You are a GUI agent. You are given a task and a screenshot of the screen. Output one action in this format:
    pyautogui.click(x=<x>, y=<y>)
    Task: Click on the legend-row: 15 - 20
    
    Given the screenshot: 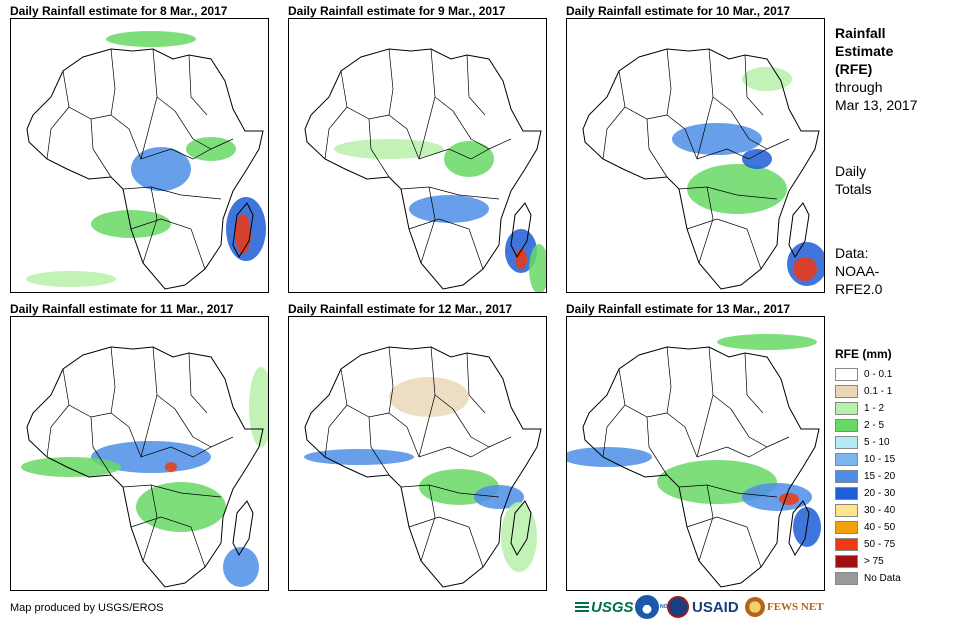 What is the action you would take?
    pyautogui.click(x=895, y=477)
    